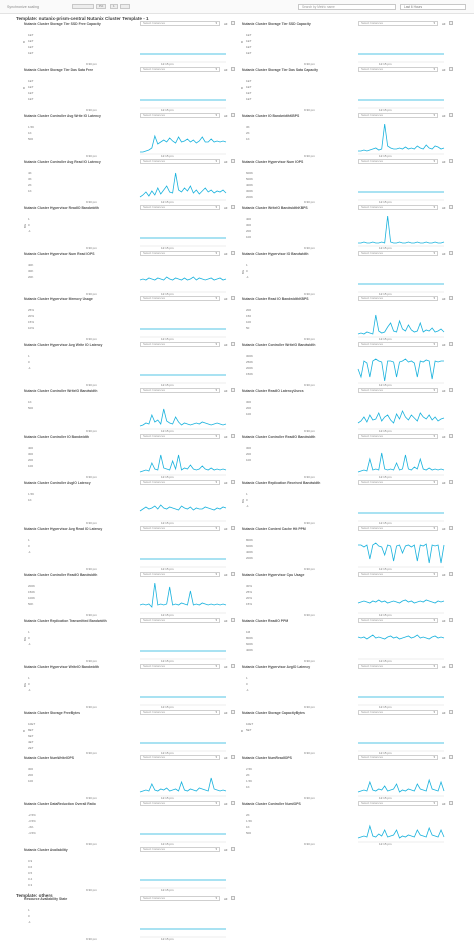 The width and height of the screenshot is (474, 948). Describe the element at coordinates (433, 7) in the screenshot. I see `time-range-select: Last 6 Hours` at that location.